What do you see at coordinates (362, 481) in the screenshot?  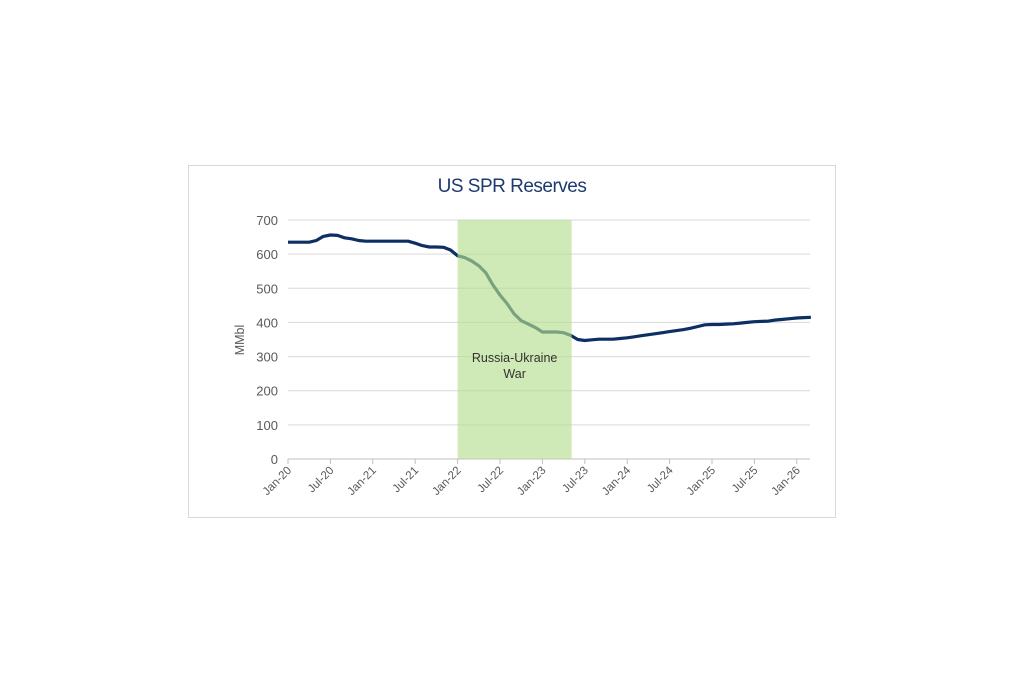 I see `x-tick-label: Jan-21` at bounding box center [362, 481].